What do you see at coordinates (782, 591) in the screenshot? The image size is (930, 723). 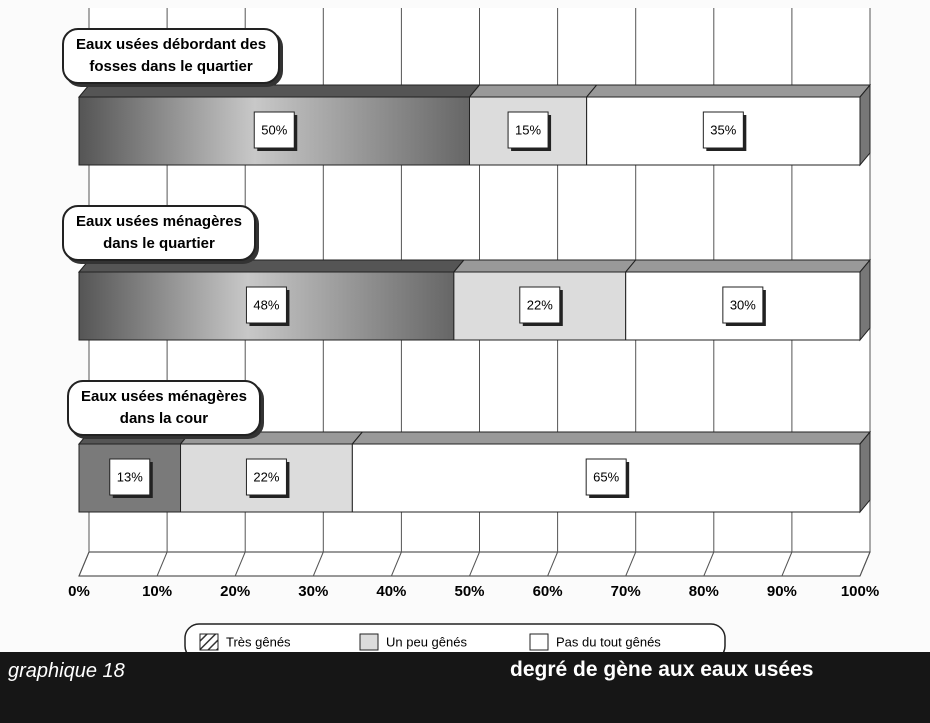 I see `x-tick-label: 90%` at bounding box center [782, 591].